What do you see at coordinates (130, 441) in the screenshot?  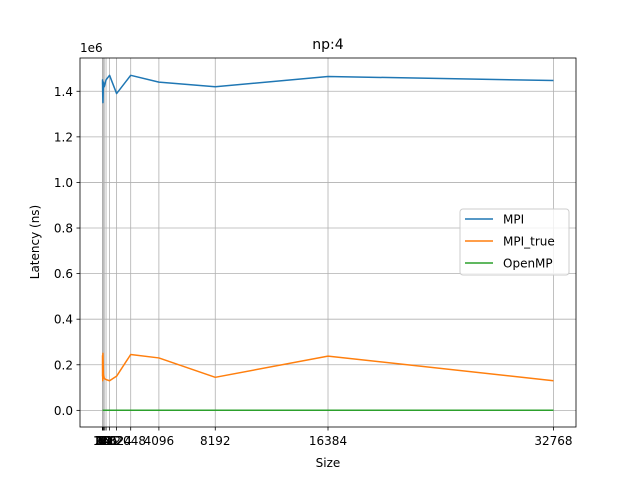 I see `x-tick-label: 2048` at bounding box center [130, 441].